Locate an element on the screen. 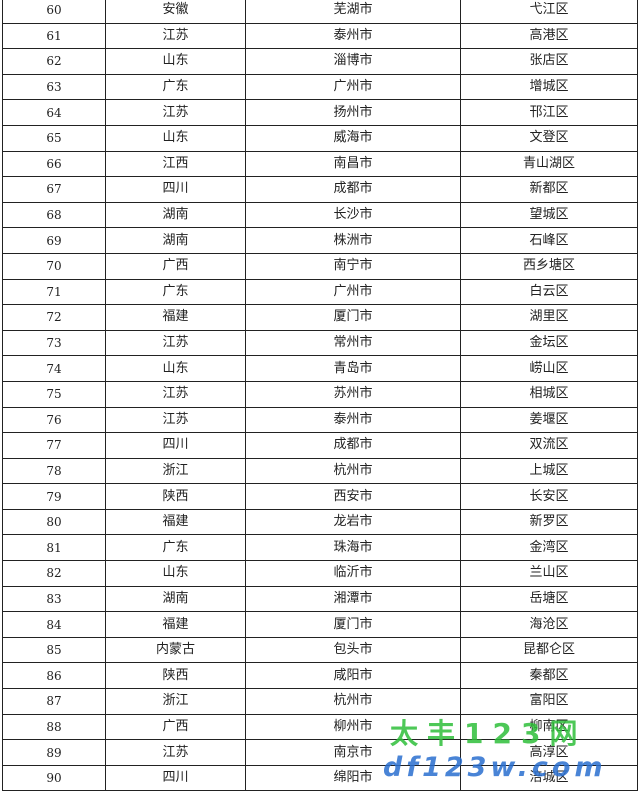  district: 新都区 is located at coordinates (549, 189).